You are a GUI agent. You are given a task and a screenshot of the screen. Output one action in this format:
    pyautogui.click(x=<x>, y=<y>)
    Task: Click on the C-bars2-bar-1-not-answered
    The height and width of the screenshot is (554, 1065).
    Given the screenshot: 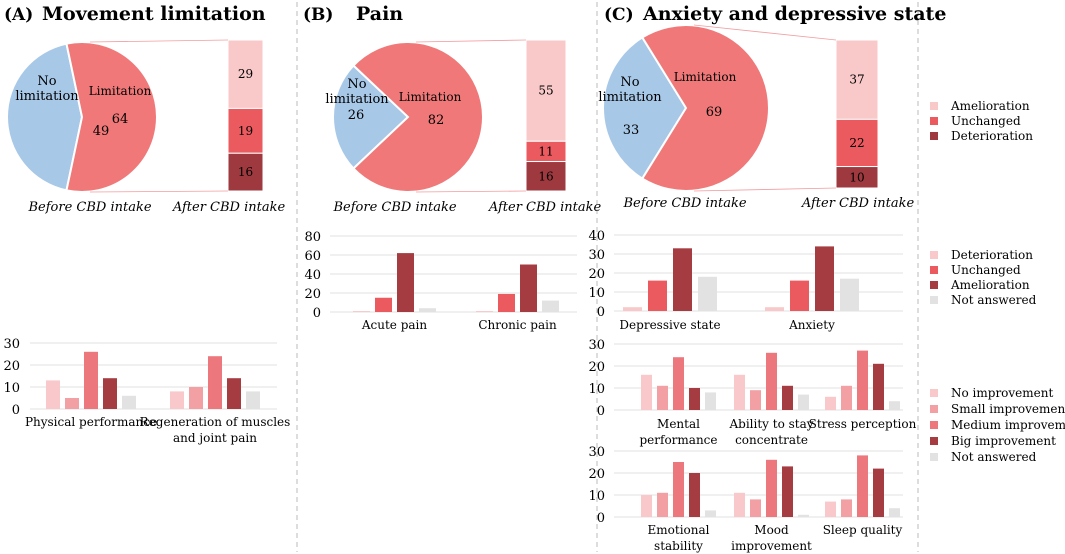 What is the action you would take?
    pyautogui.click(x=803, y=402)
    